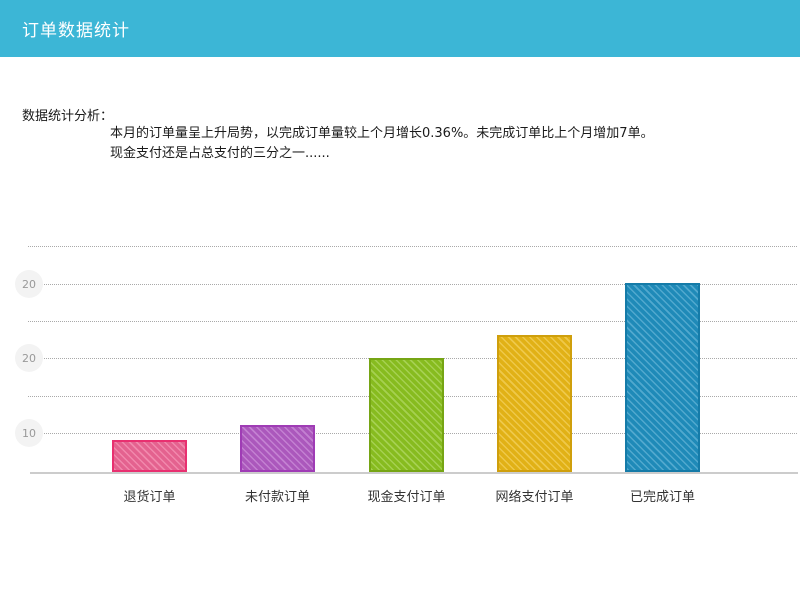 Image resolution: width=800 pixels, height=600 pixels. I want to click on y-axis-tick: 10, so click(29, 433).